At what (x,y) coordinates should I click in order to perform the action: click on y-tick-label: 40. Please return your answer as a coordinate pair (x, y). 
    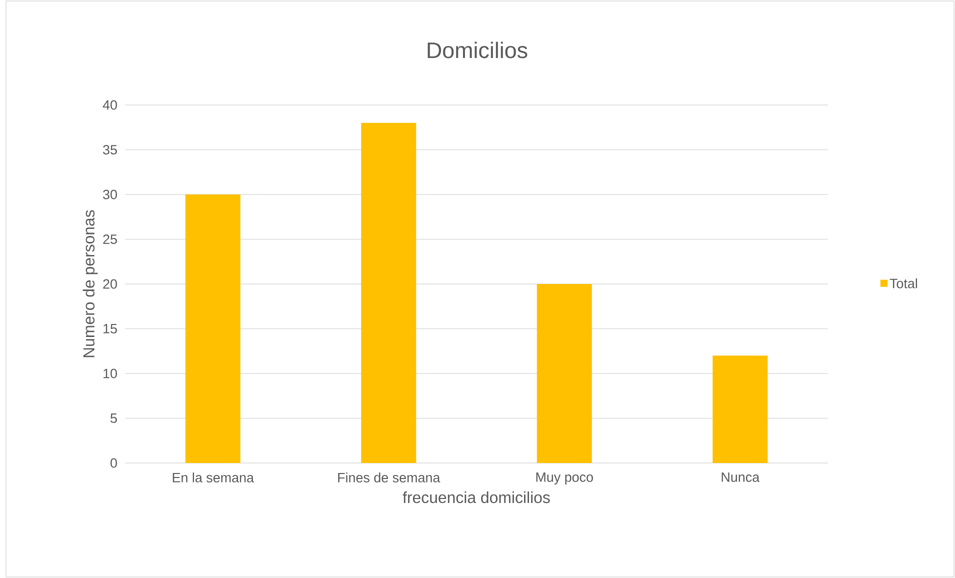
    Looking at the image, I should click on (109, 105).